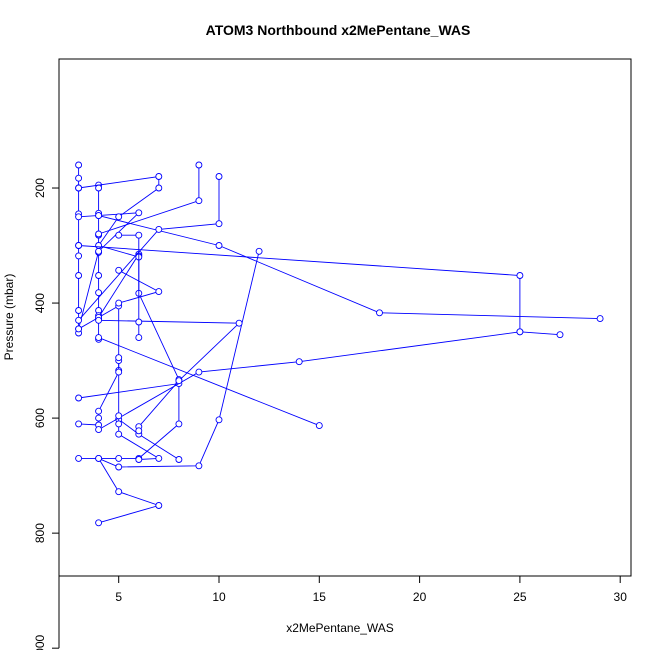  I want to click on x-tick-label: 25, so click(520, 597).